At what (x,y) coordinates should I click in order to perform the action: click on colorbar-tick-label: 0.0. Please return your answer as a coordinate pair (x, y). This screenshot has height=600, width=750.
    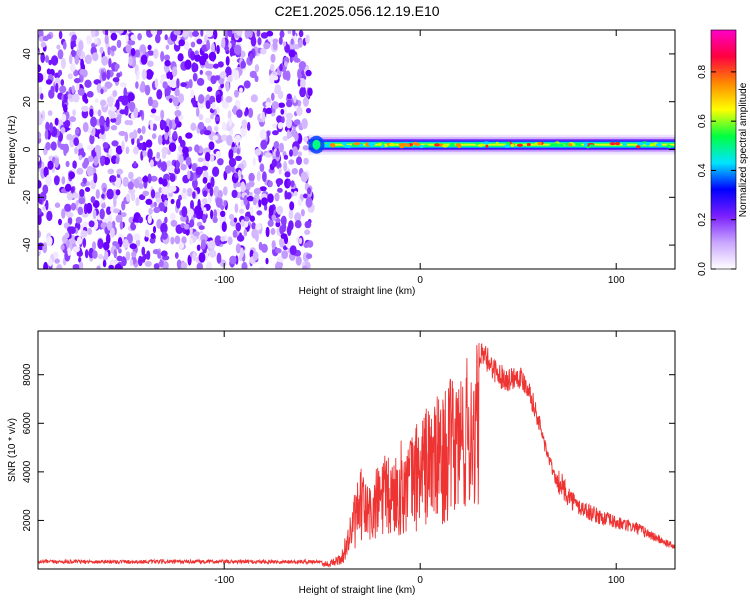
    Looking at the image, I should click on (702, 269).